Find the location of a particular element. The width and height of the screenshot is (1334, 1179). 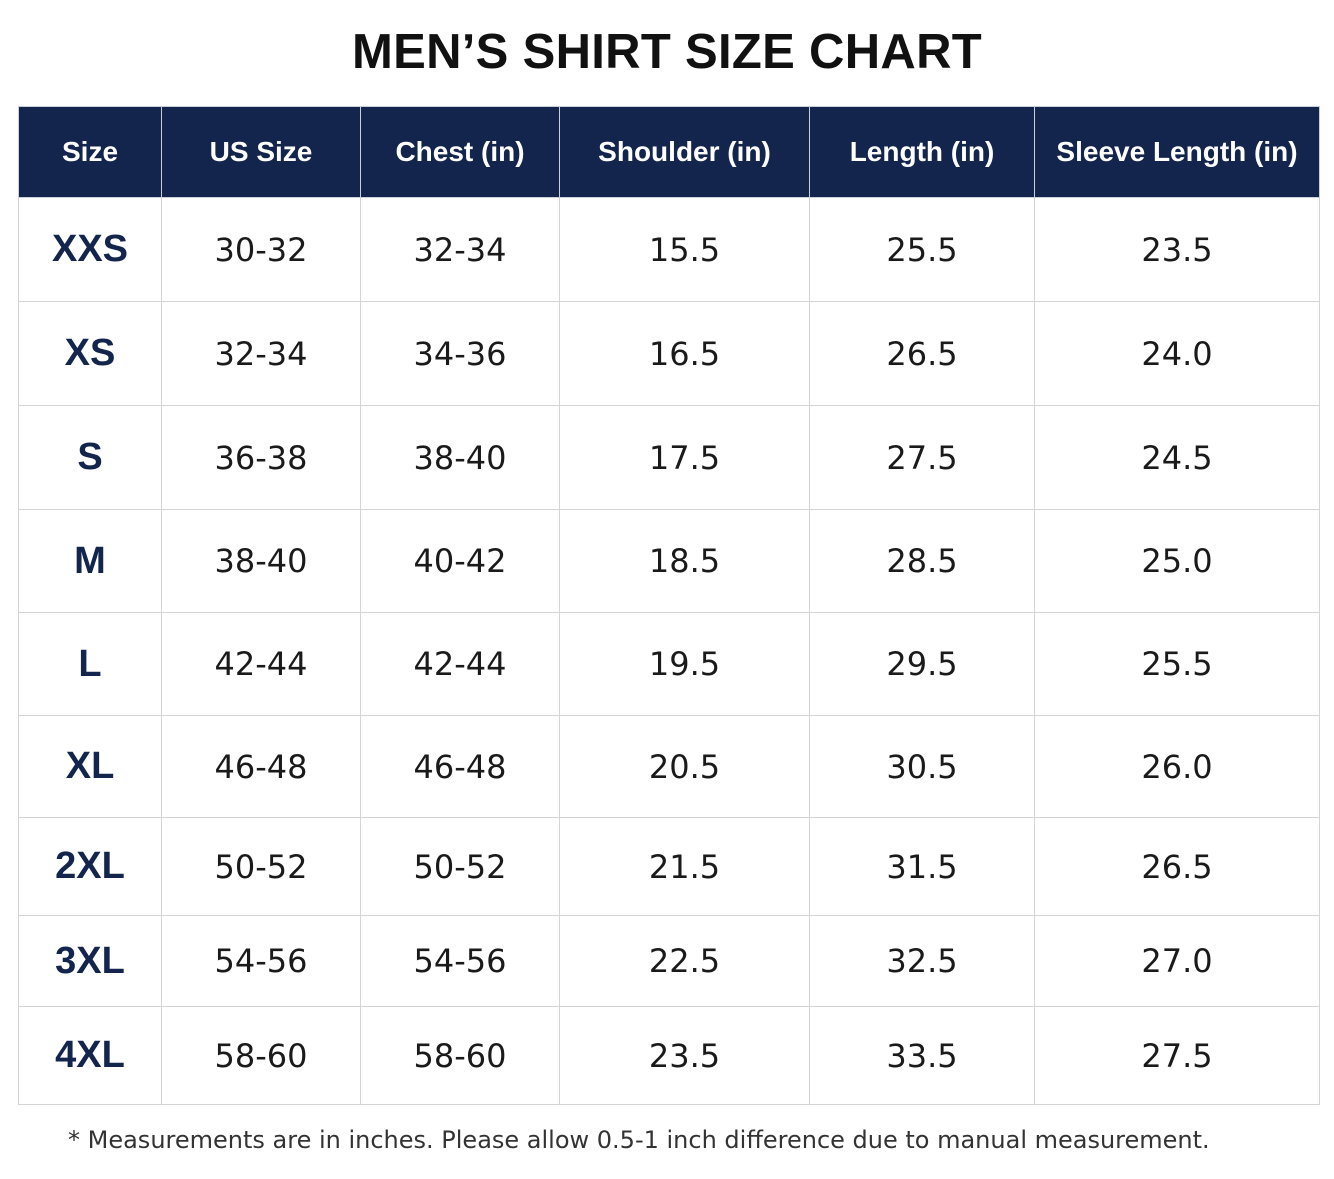

size-cell: XL is located at coordinates (90, 766).